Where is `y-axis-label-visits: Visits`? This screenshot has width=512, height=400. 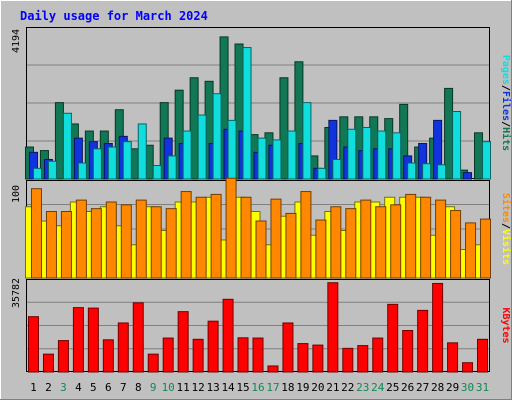
y-axis-label-visits: Visits is located at coordinates (506, 247).